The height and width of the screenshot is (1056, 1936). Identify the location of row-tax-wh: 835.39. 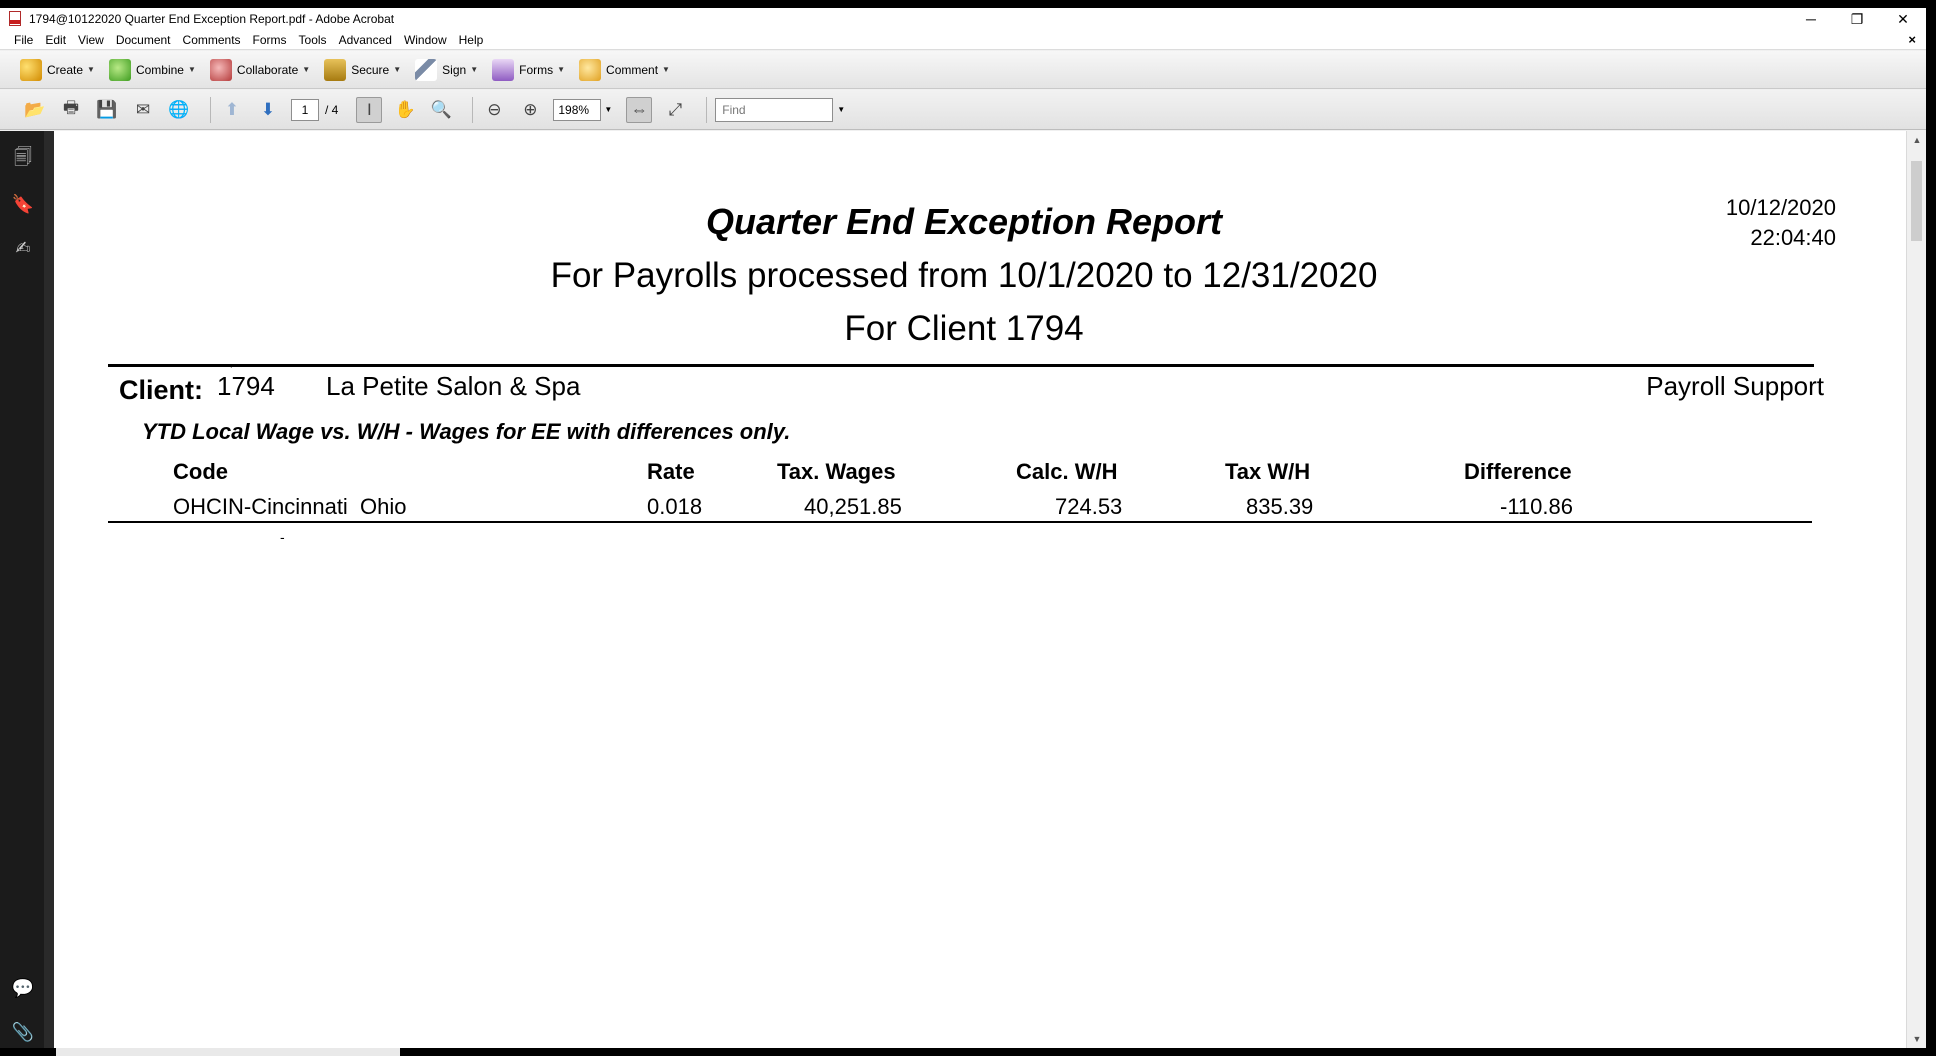
(1280, 506).